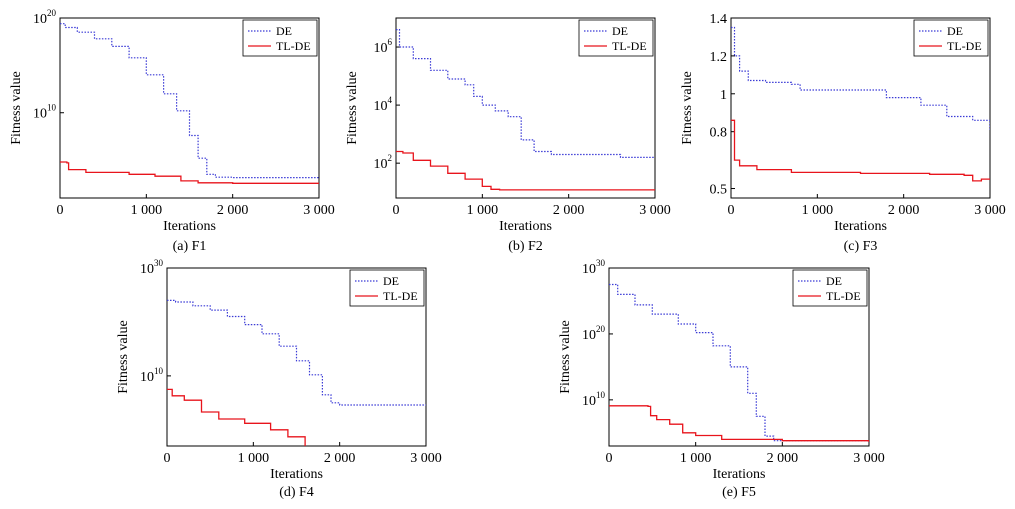 The height and width of the screenshot is (509, 1015). Describe the element at coordinates (383, 46) in the screenshot. I see `y-tick-label: 10⁶` at that location.